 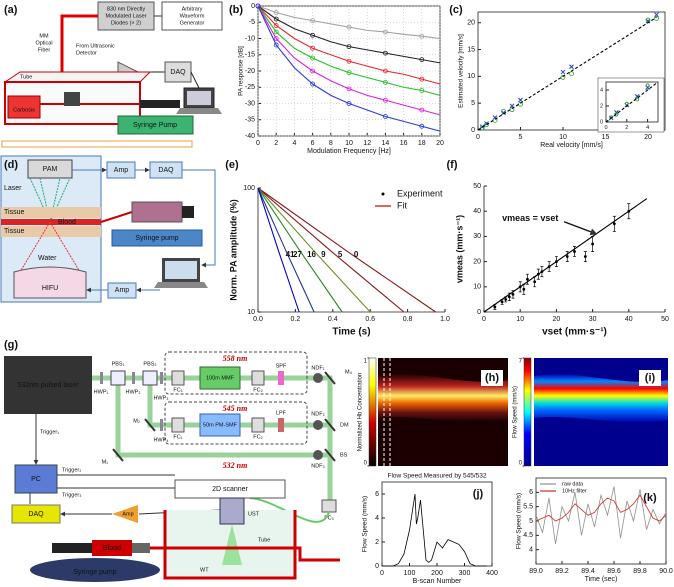 What do you see at coordinates (437, 573) in the screenshot?
I see `x-tick-label: 200` at bounding box center [437, 573].